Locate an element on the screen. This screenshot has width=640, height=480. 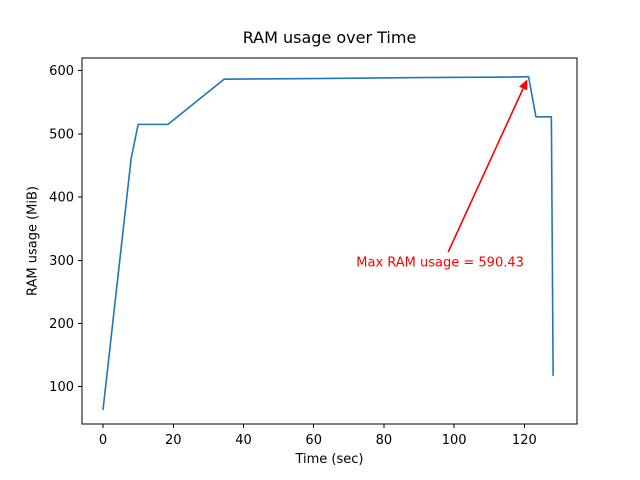
y-tick-label: 500 is located at coordinates (61, 134).